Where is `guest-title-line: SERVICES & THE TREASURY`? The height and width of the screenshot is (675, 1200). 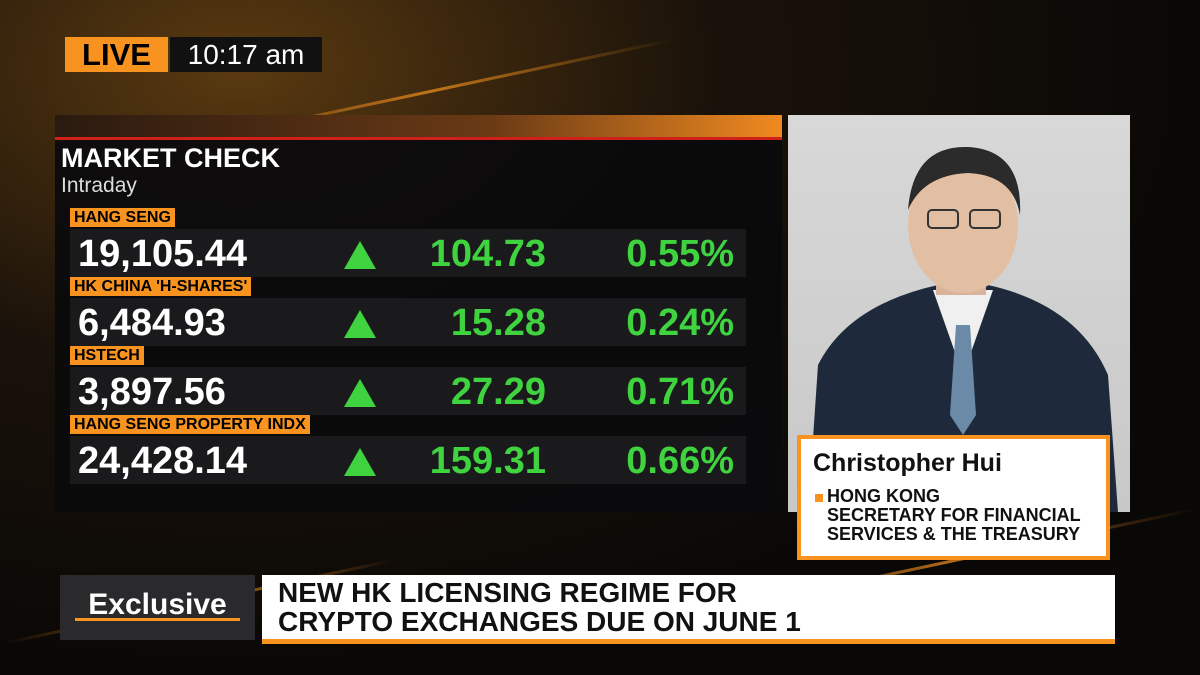
guest-title-line: SERVICES & THE TREASURY is located at coordinates (954, 534).